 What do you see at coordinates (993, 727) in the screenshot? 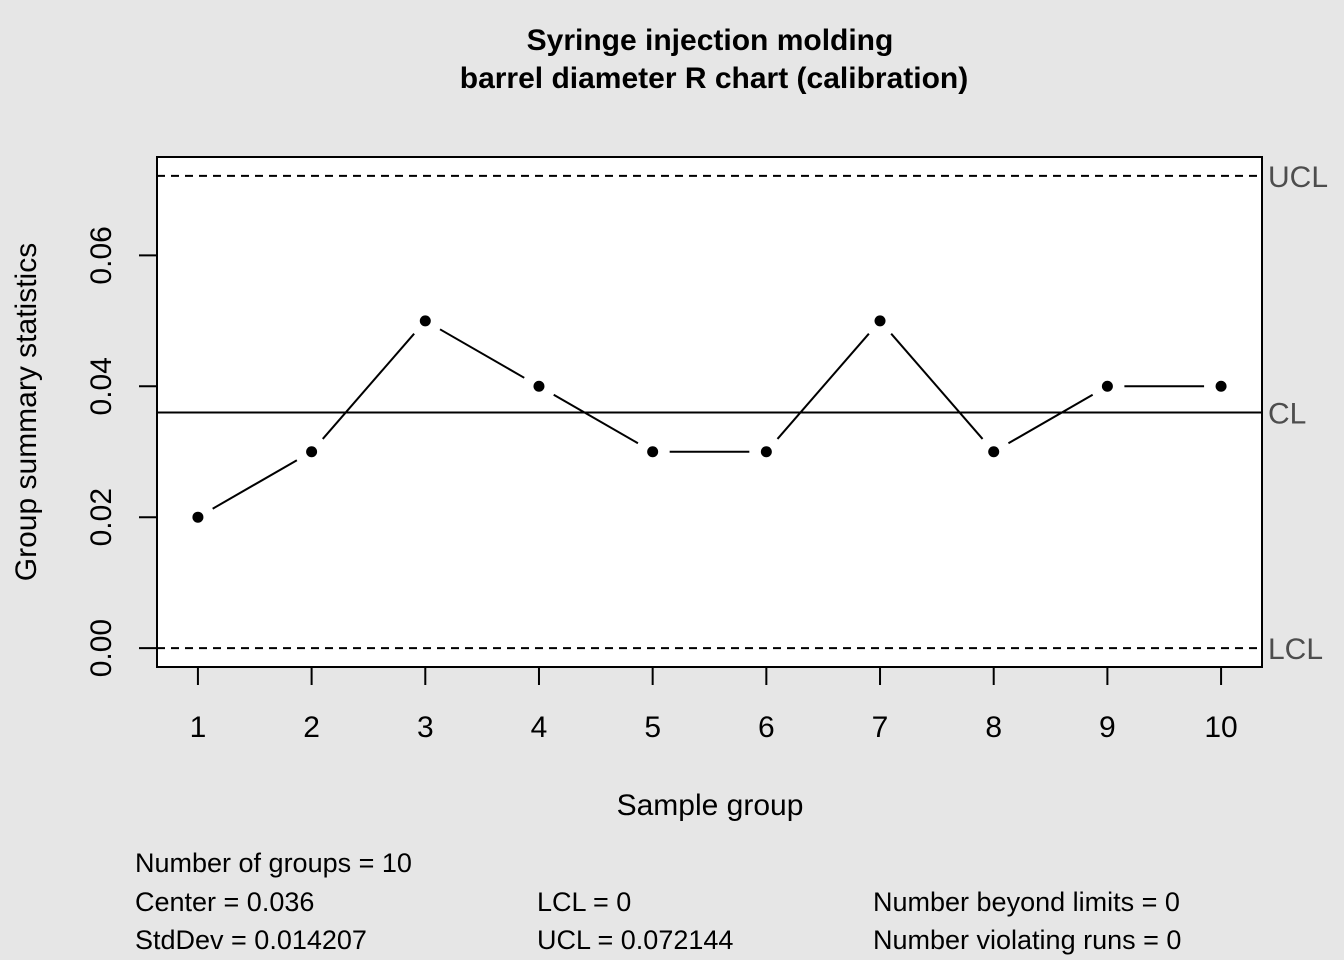
I see `x-tick-label: 8` at bounding box center [993, 727].